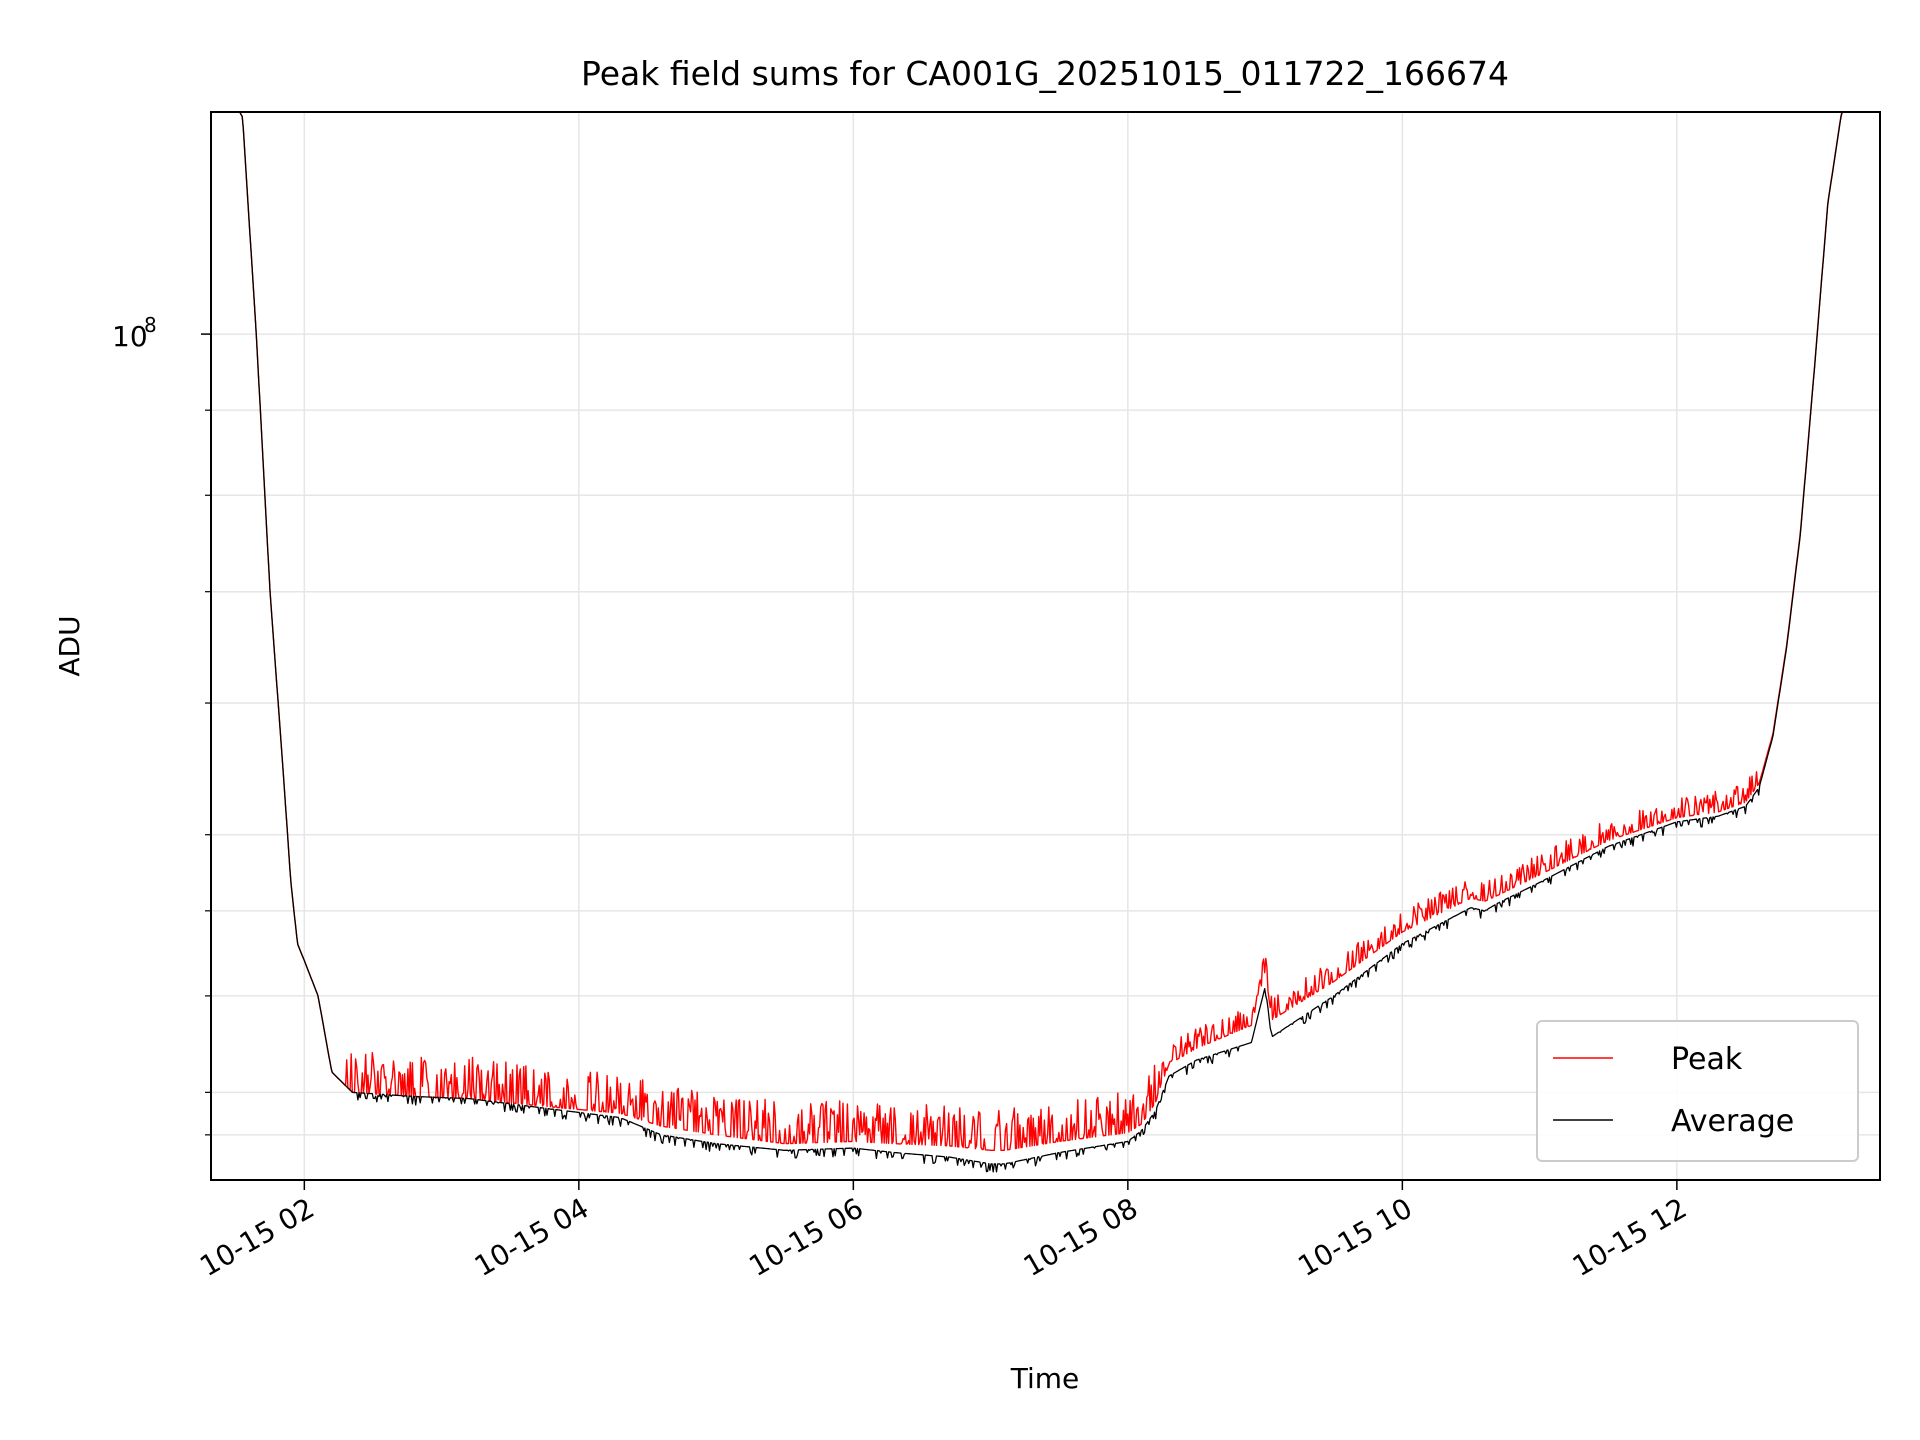 The height and width of the screenshot is (1440, 1920). What do you see at coordinates (69, 645) in the screenshot?
I see `y-axis-label: ADU` at bounding box center [69, 645].